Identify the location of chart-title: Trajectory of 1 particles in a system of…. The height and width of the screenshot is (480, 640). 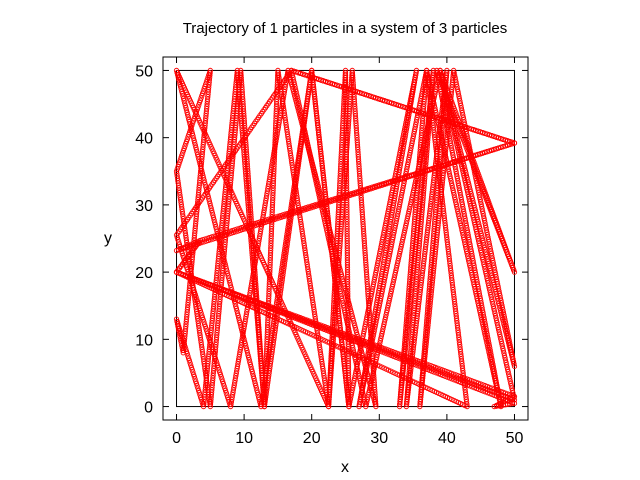
(345, 28).